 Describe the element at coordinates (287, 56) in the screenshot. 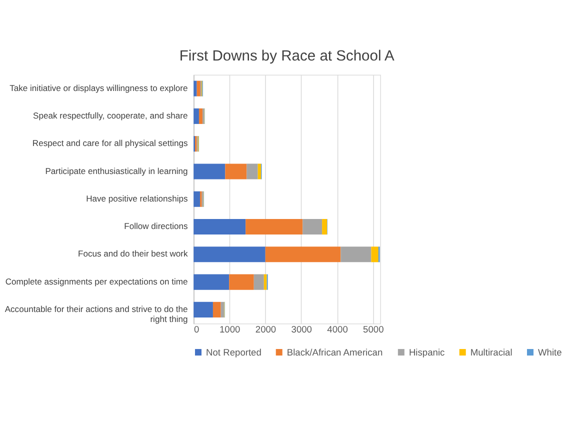

I see `chart-title: First Downs by Race at School A` at that location.